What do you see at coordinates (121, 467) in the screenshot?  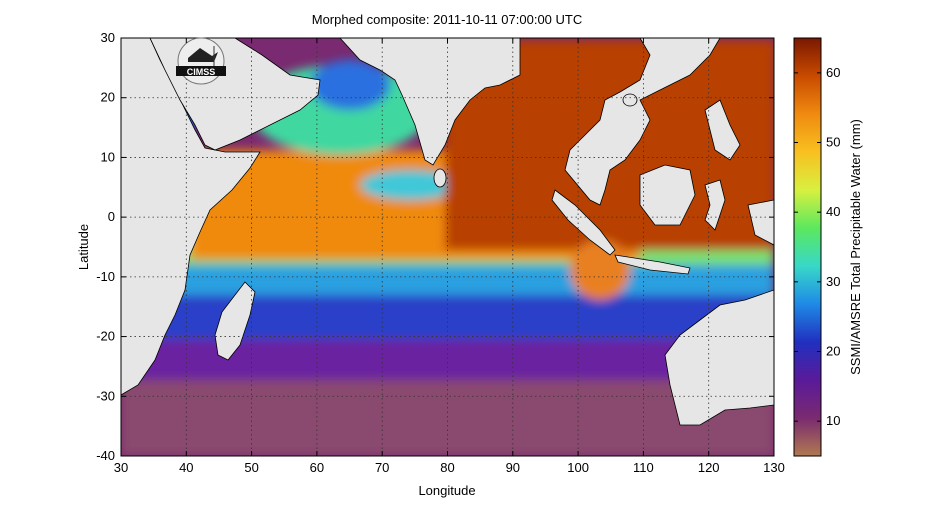 I see `x-tick-label: 30` at bounding box center [121, 467].